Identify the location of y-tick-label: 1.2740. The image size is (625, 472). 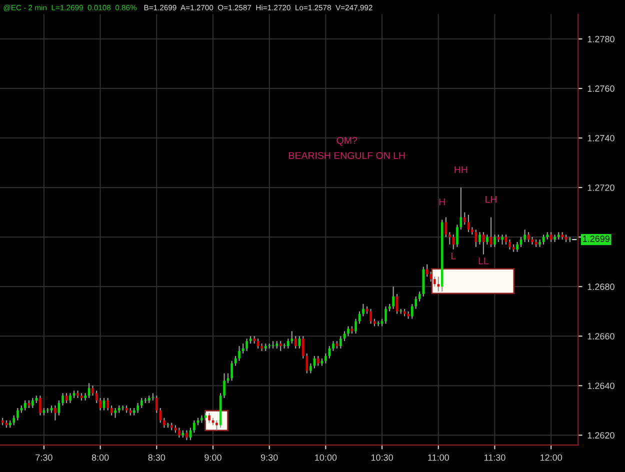
(601, 138).